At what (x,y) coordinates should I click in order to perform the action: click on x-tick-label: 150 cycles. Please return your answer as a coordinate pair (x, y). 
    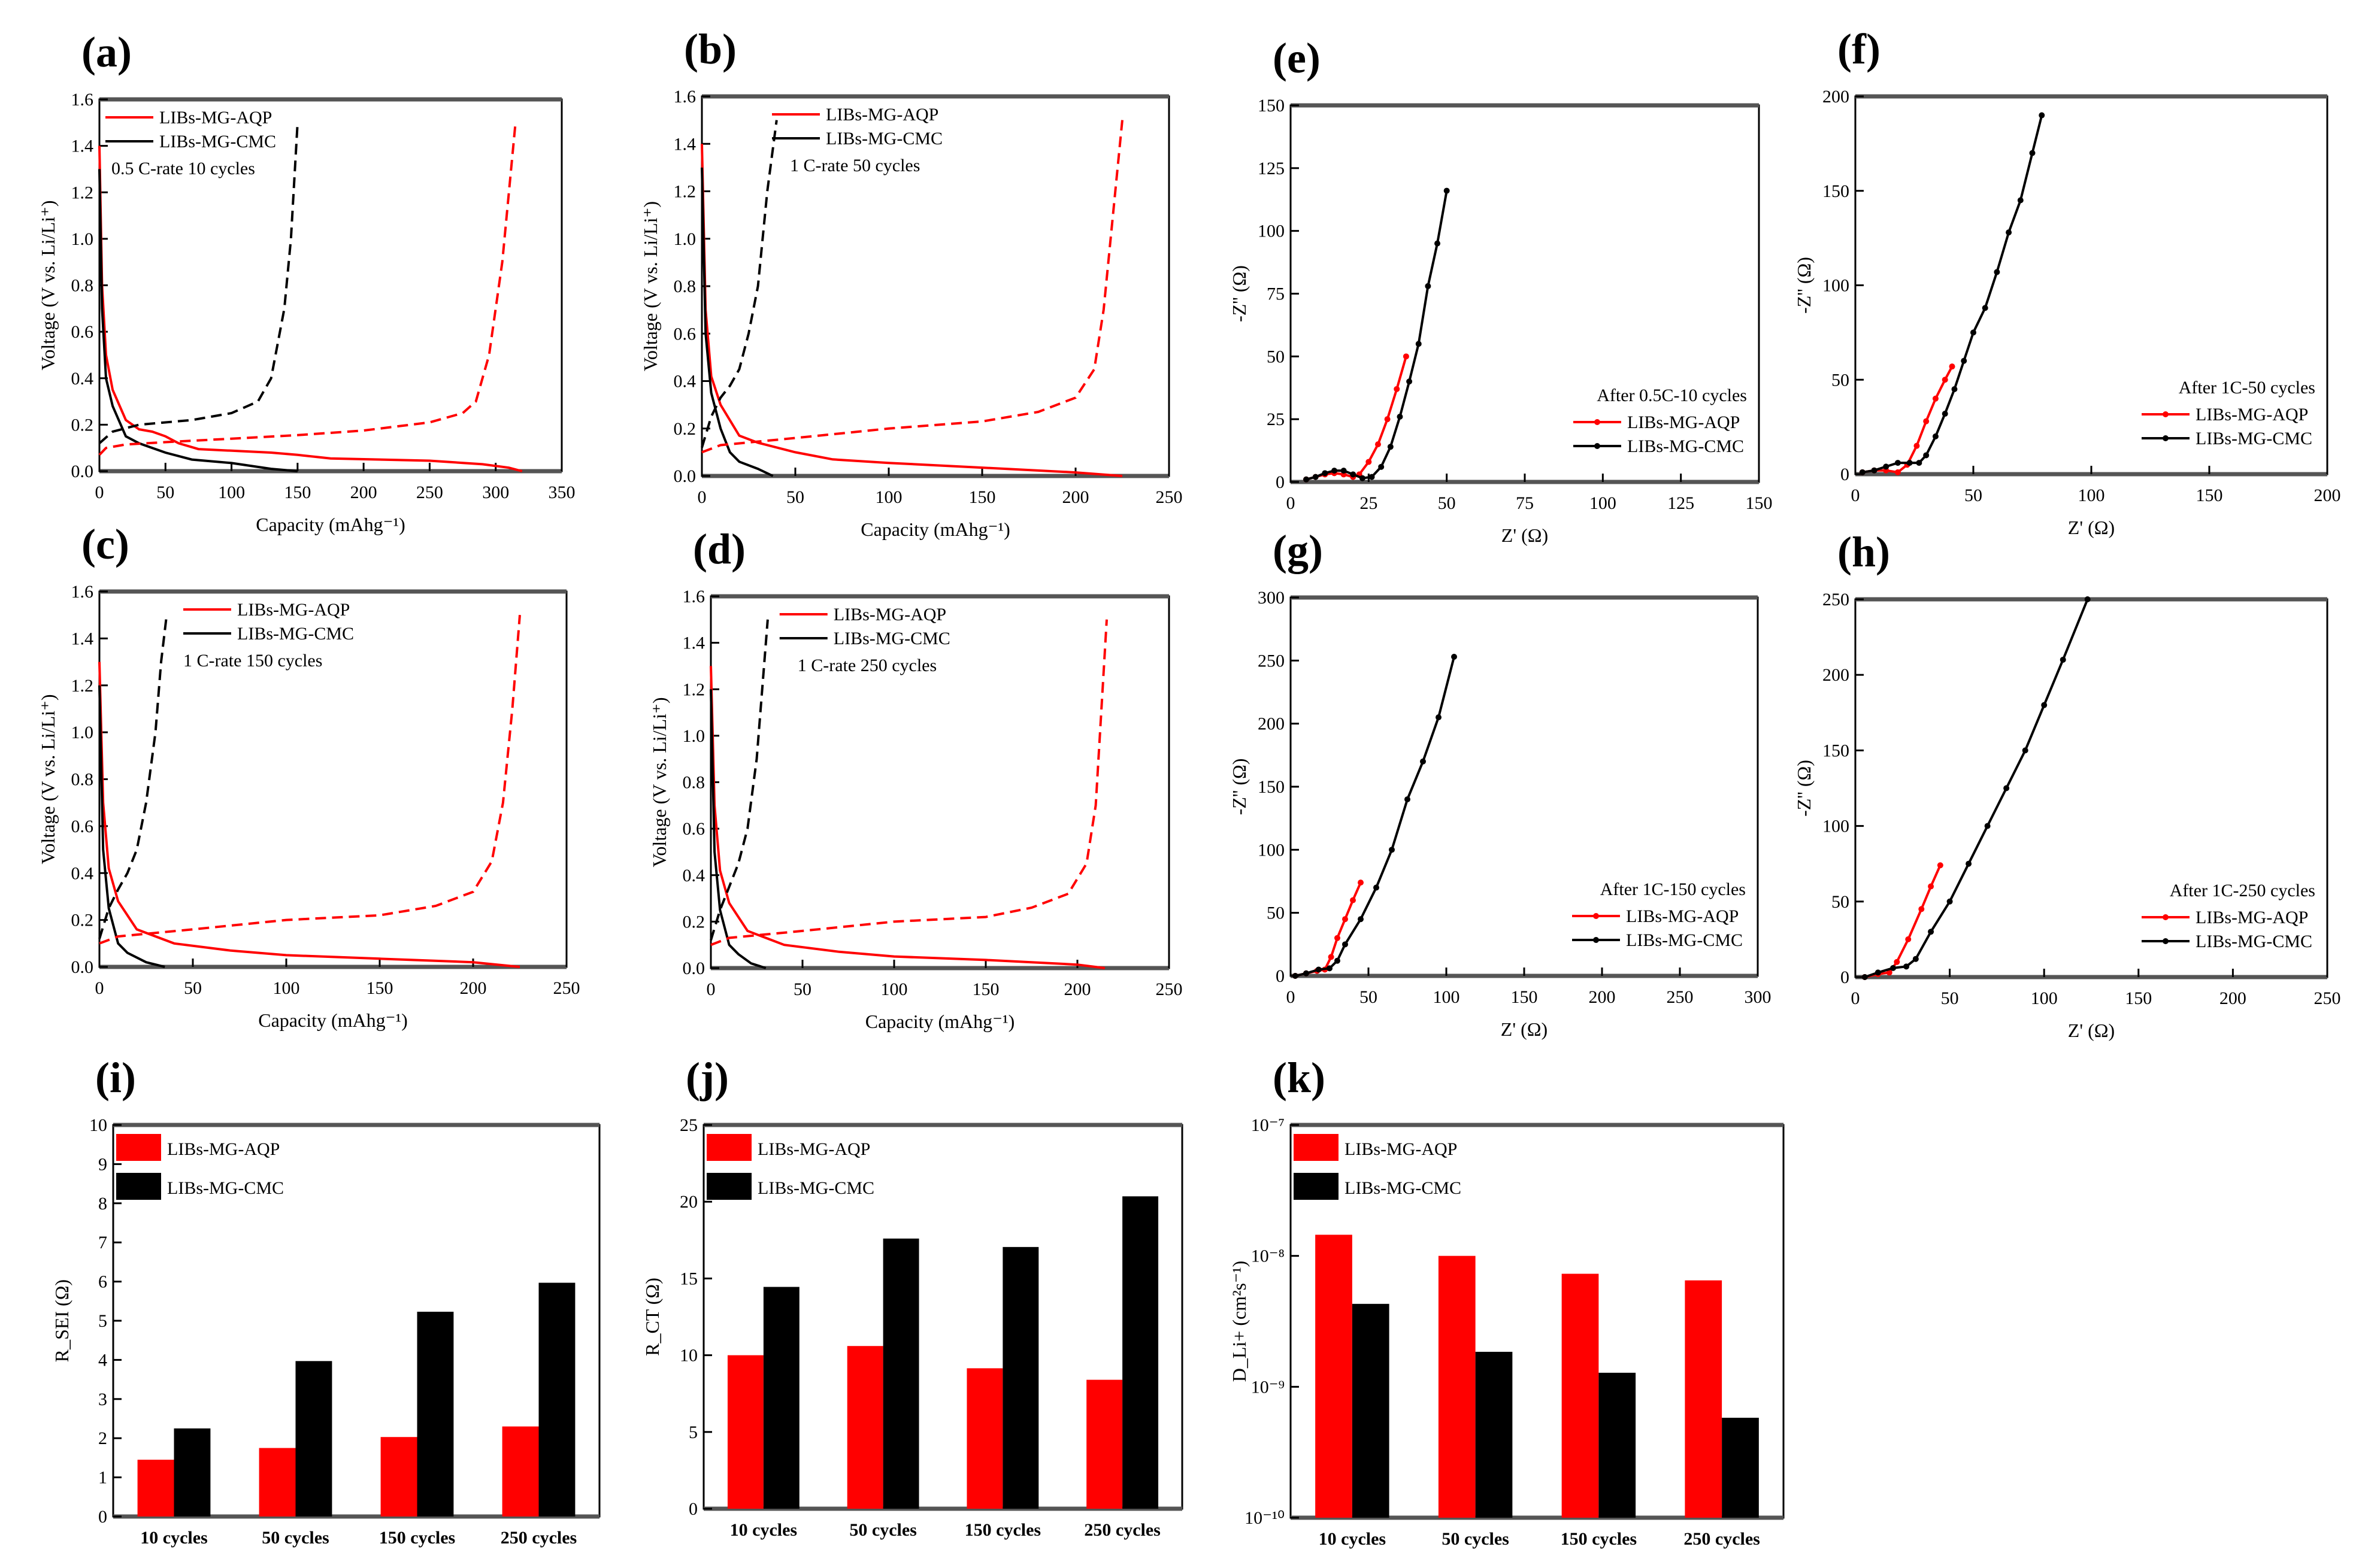
    Looking at the image, I should click on (1003, 1530).